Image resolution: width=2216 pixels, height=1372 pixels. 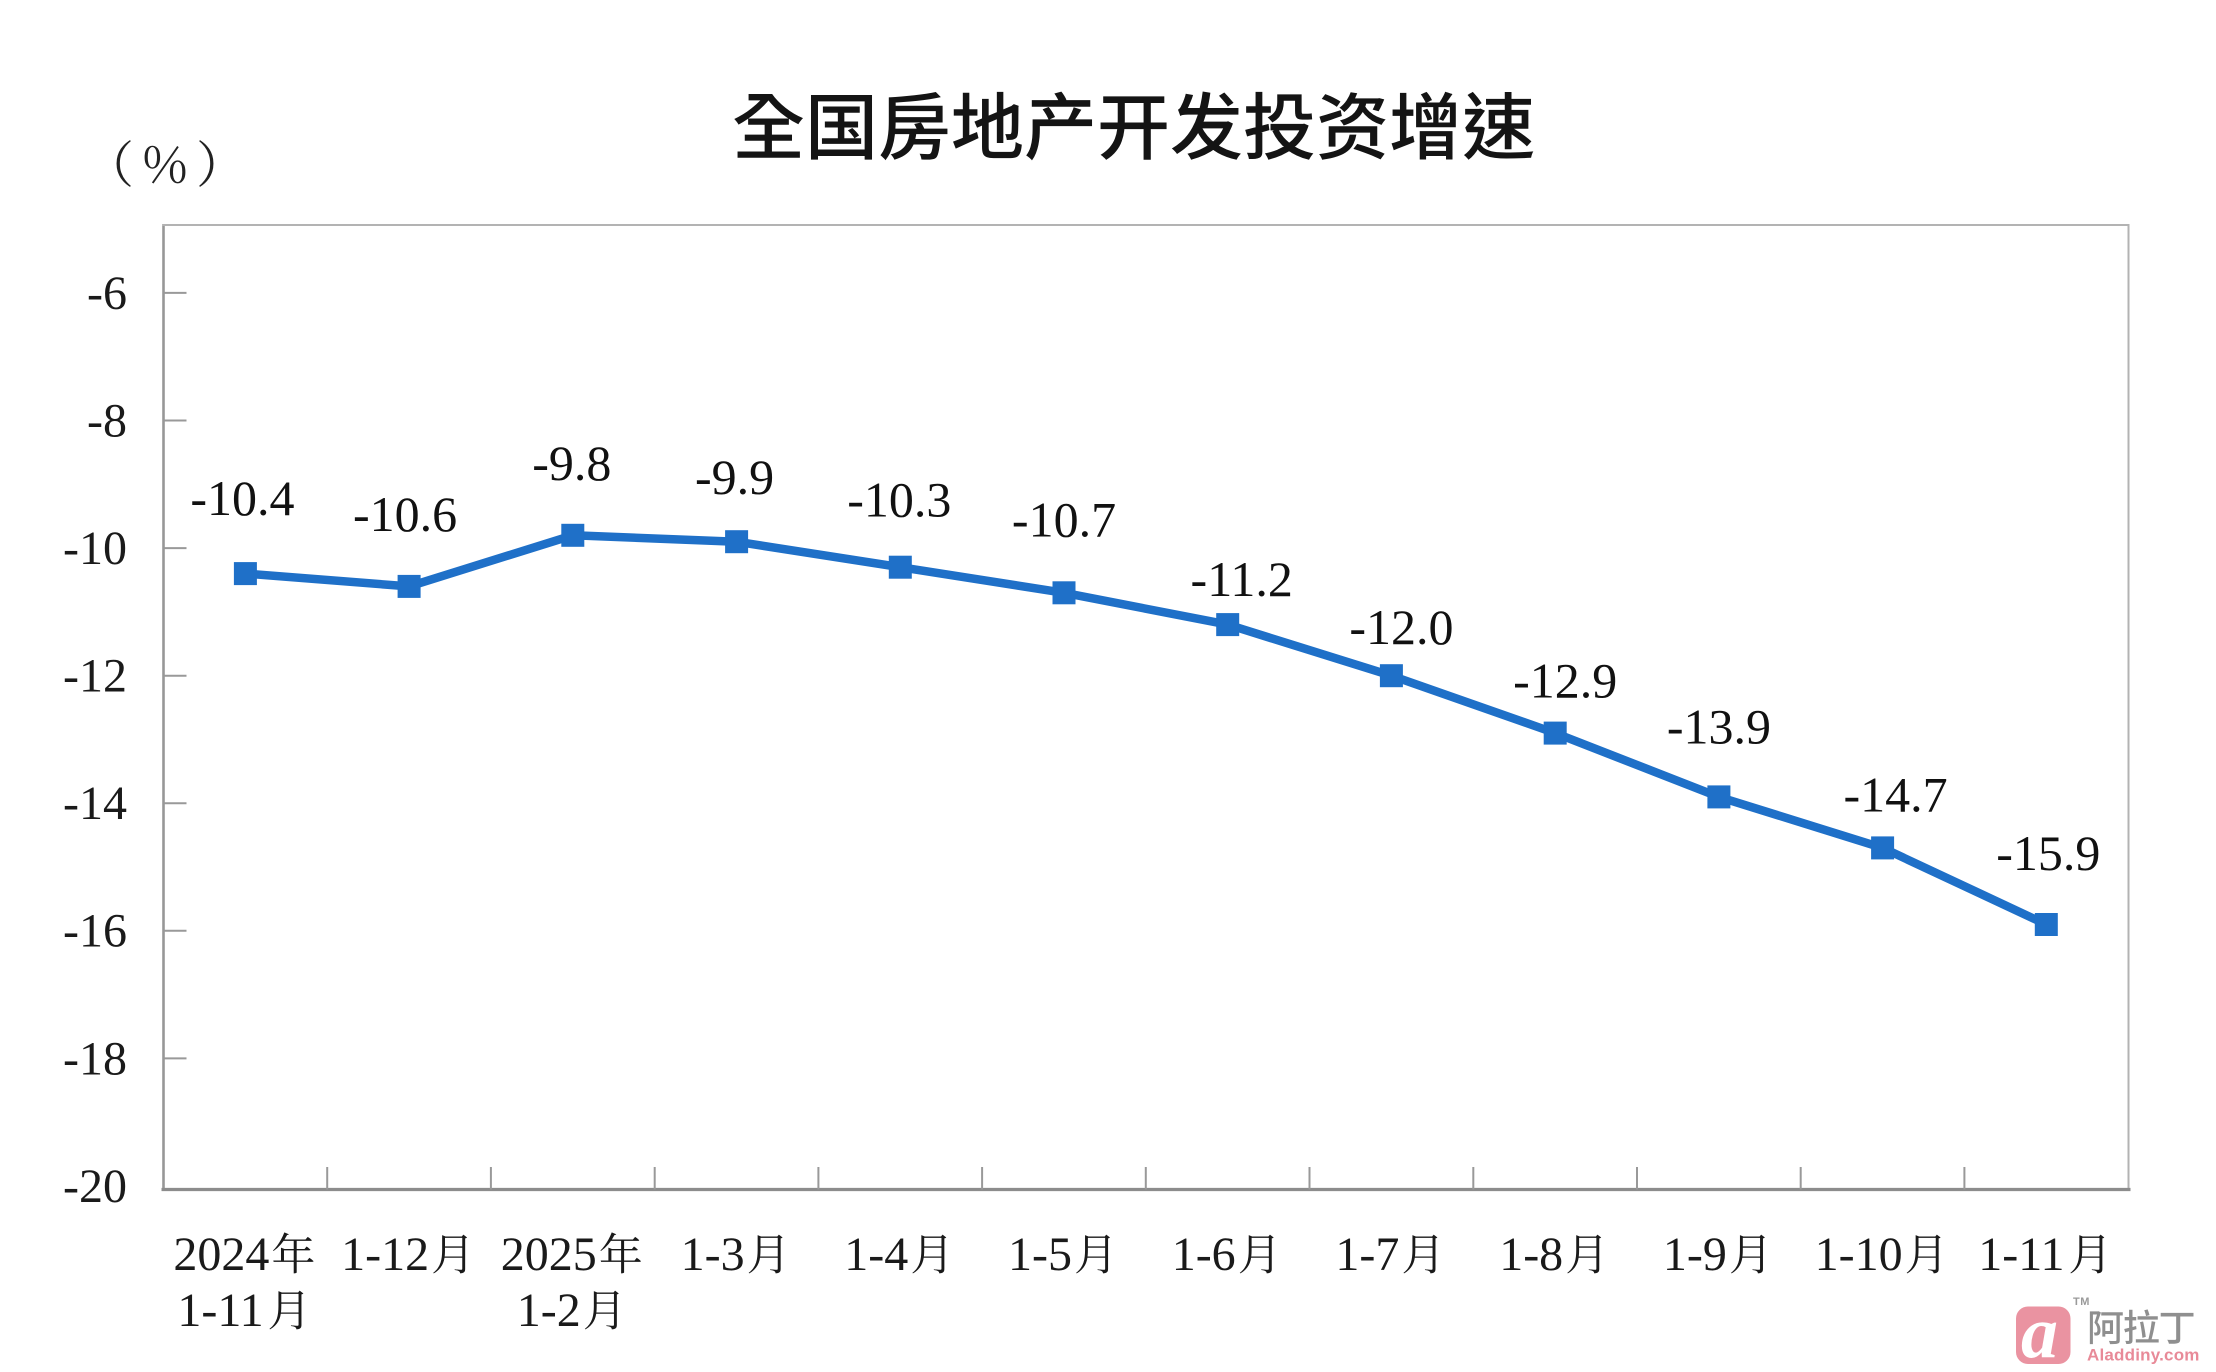 I want to click on svg-text: -9.8, so click(x=571, y=463).